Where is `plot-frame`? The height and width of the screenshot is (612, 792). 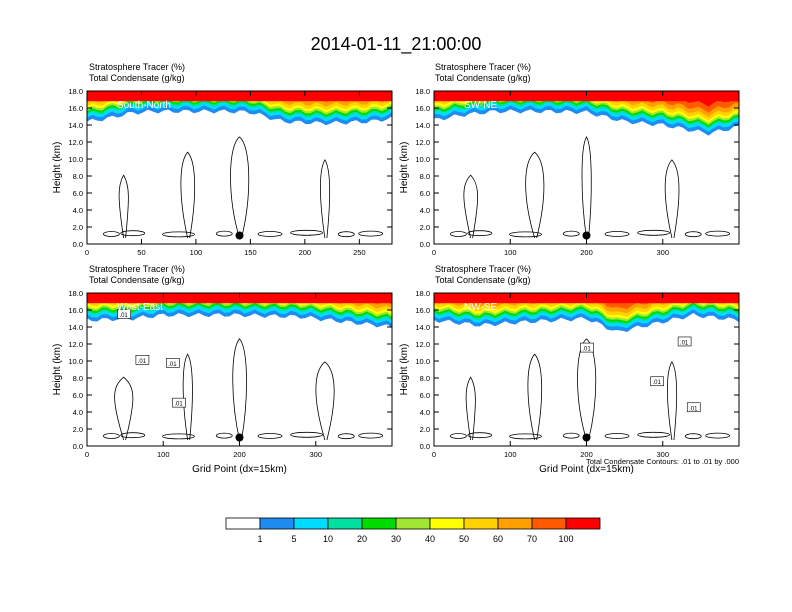
plot-frame is located at coordinates (239, 167).